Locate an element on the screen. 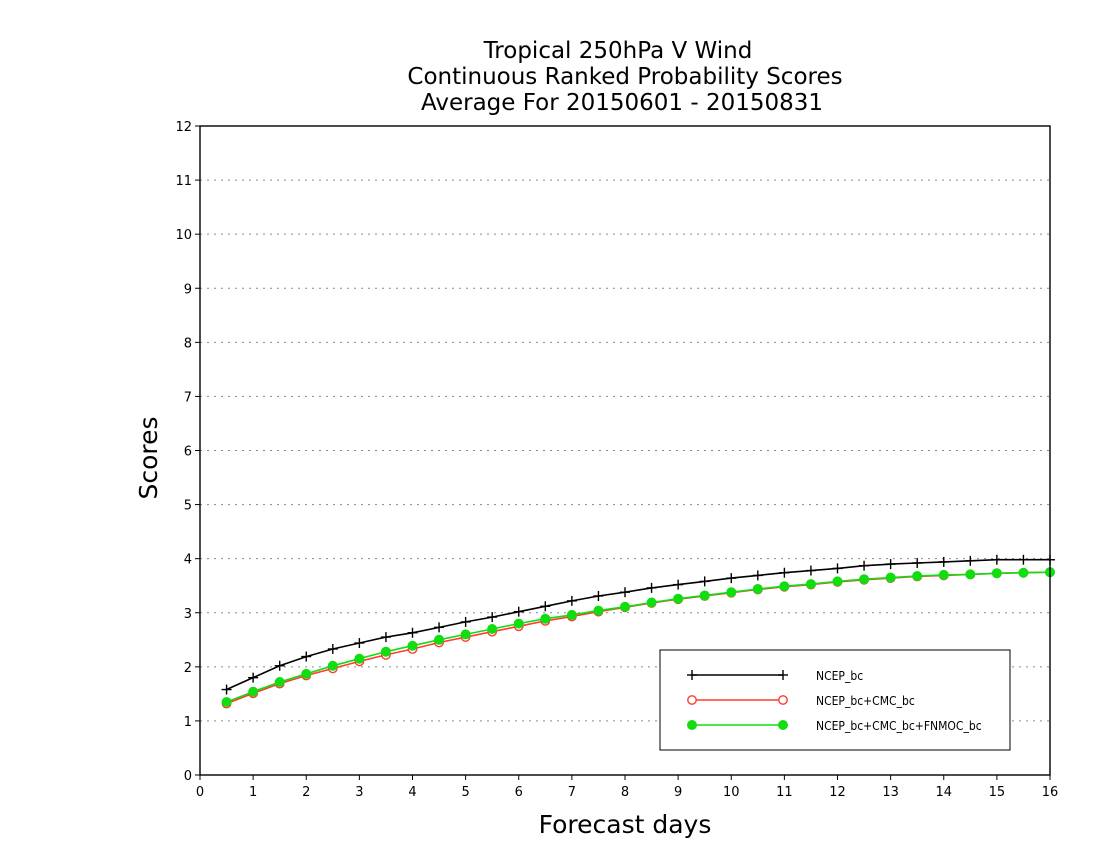  x-tick-label: 9 is located at coordinates (678, 792).